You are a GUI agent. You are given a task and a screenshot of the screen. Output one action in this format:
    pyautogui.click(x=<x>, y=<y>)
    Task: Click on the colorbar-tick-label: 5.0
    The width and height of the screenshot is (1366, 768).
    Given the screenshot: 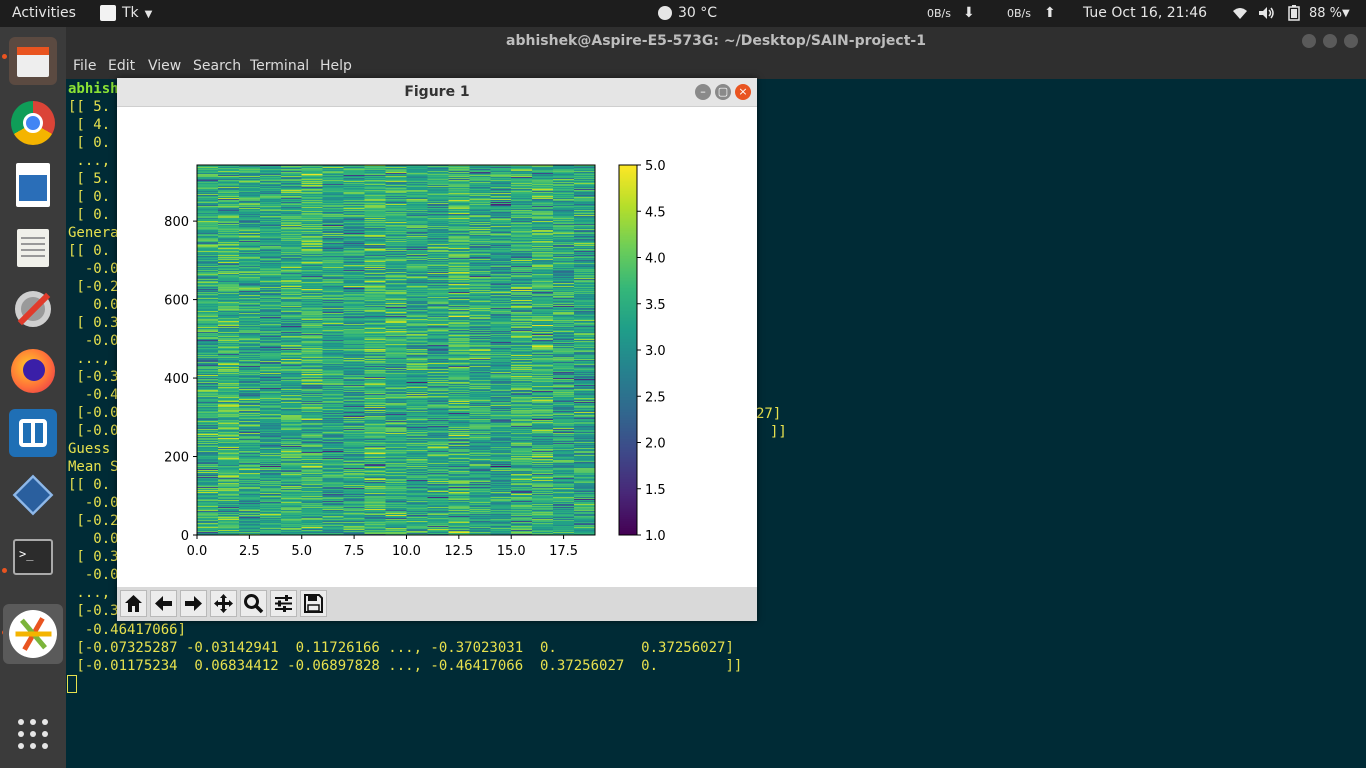 What is the action you would take?
    pyautogui.click(x=655, y=166)
    